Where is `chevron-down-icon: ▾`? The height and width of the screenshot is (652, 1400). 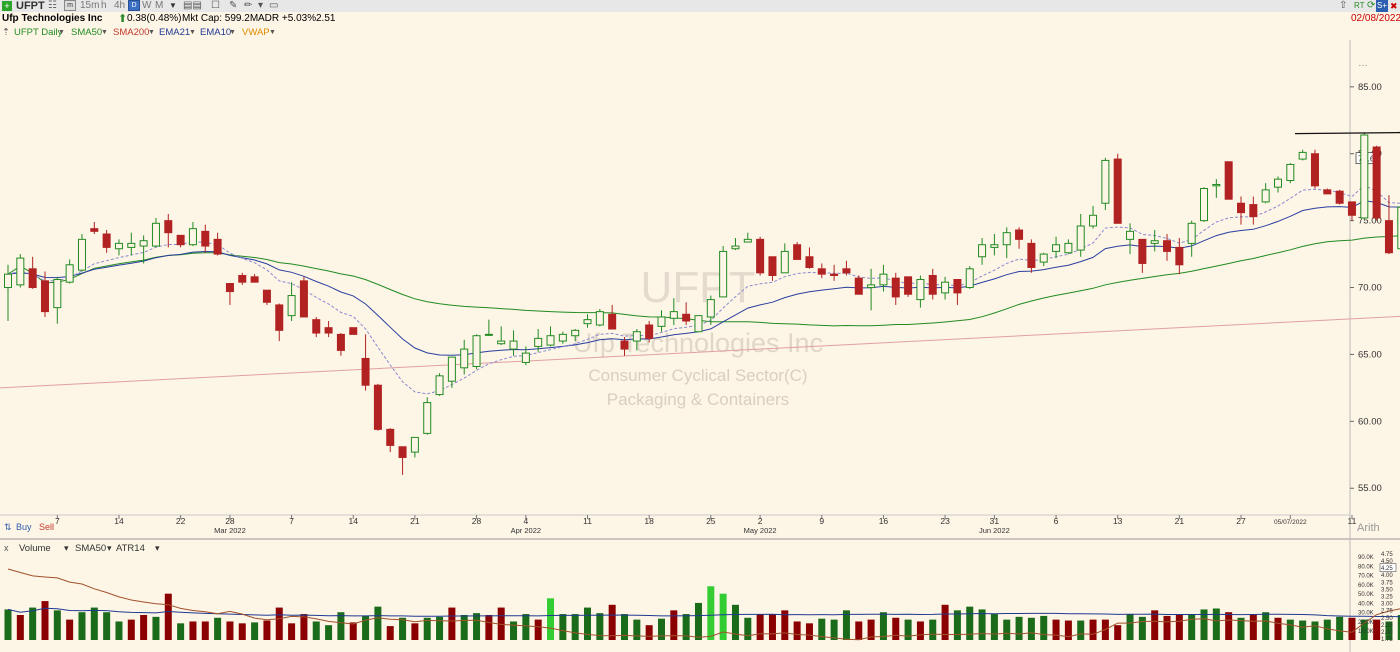
chevron-down-icon: ▾ is located at coordinates (66, 548).